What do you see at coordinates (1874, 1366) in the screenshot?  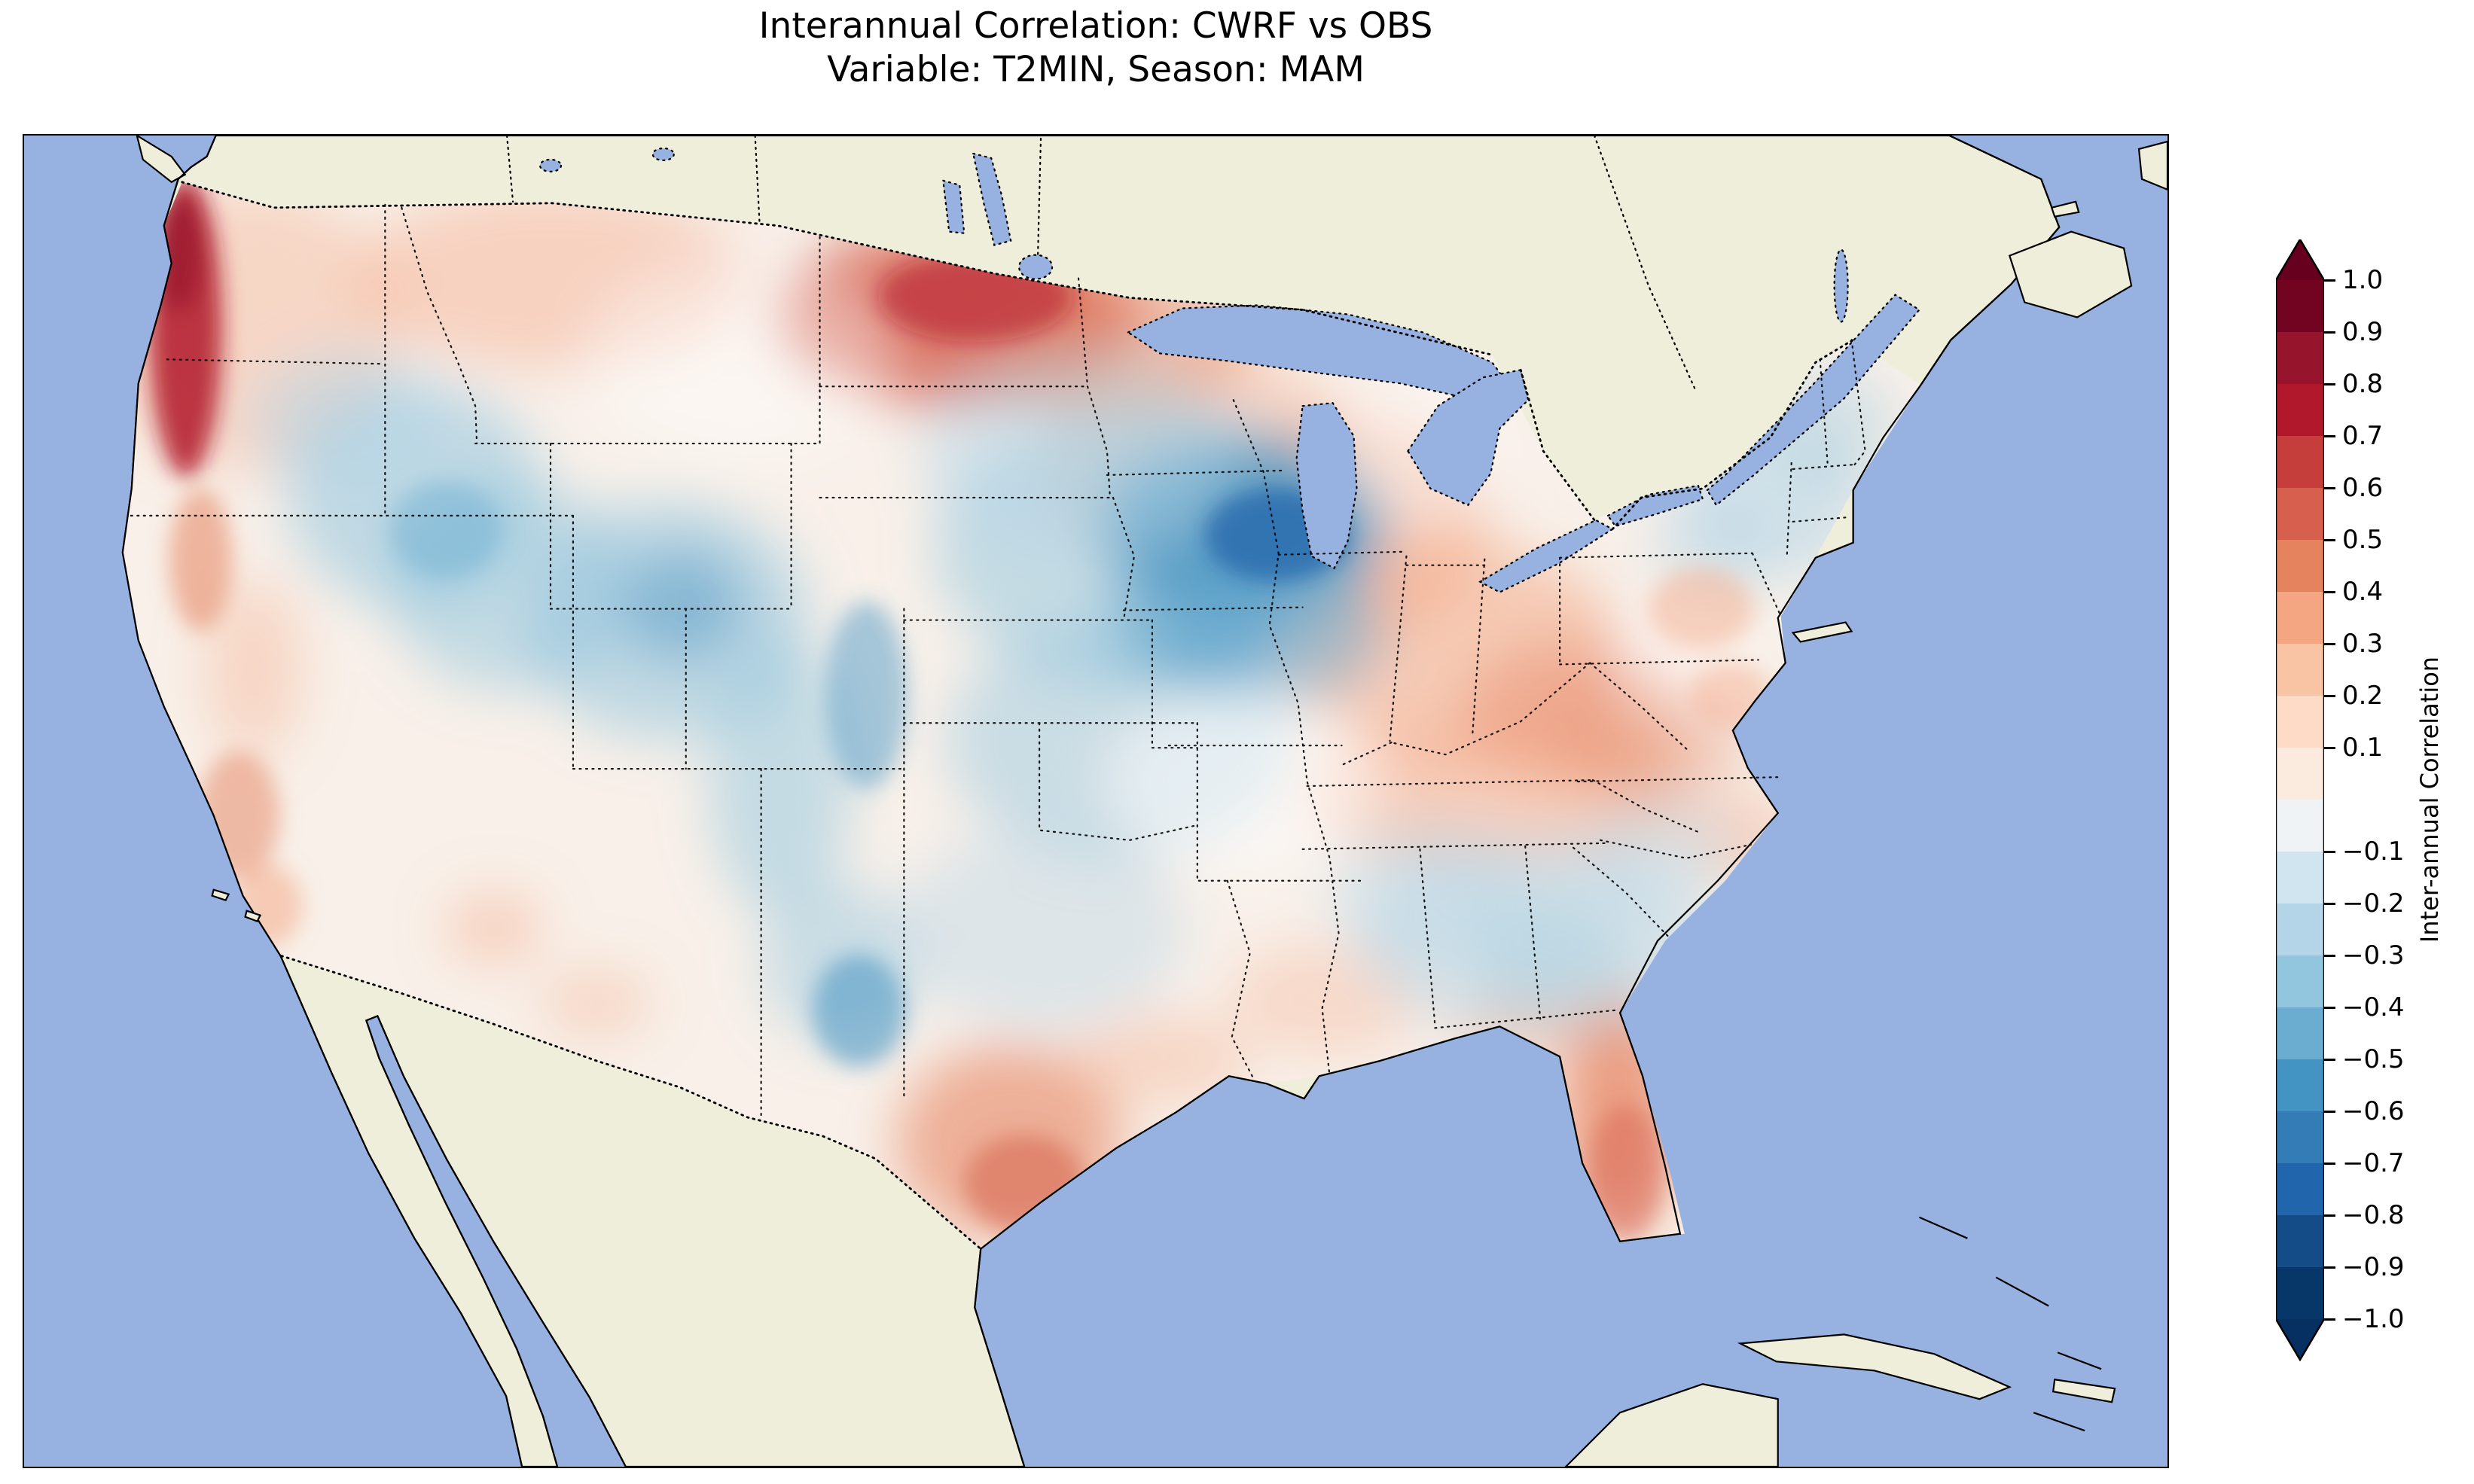 I see `cuba` at bounding box center [1874, 1366].